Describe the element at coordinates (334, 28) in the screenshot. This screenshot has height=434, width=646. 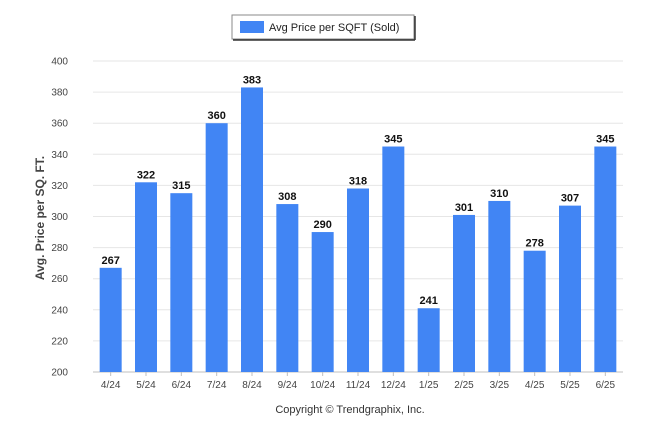
I see `legend-label: Avg Price per SQFT (Sold)` at that location.